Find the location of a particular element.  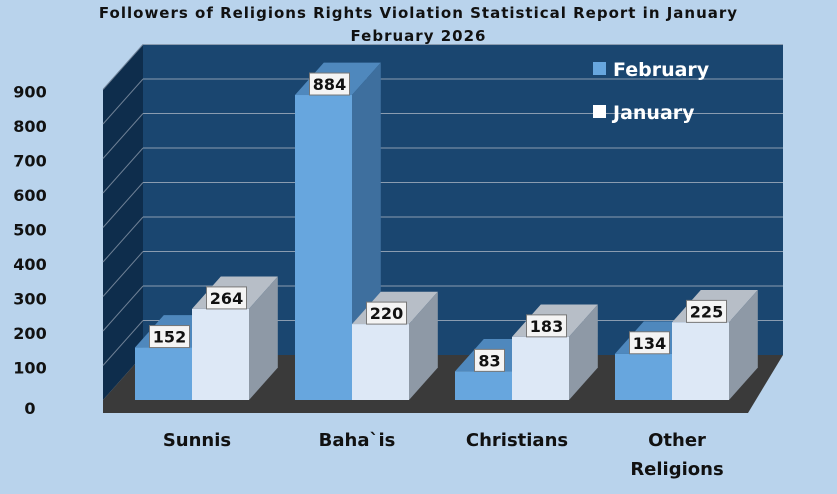

x-tick-label: Christians is located at coordinates (517, 440).